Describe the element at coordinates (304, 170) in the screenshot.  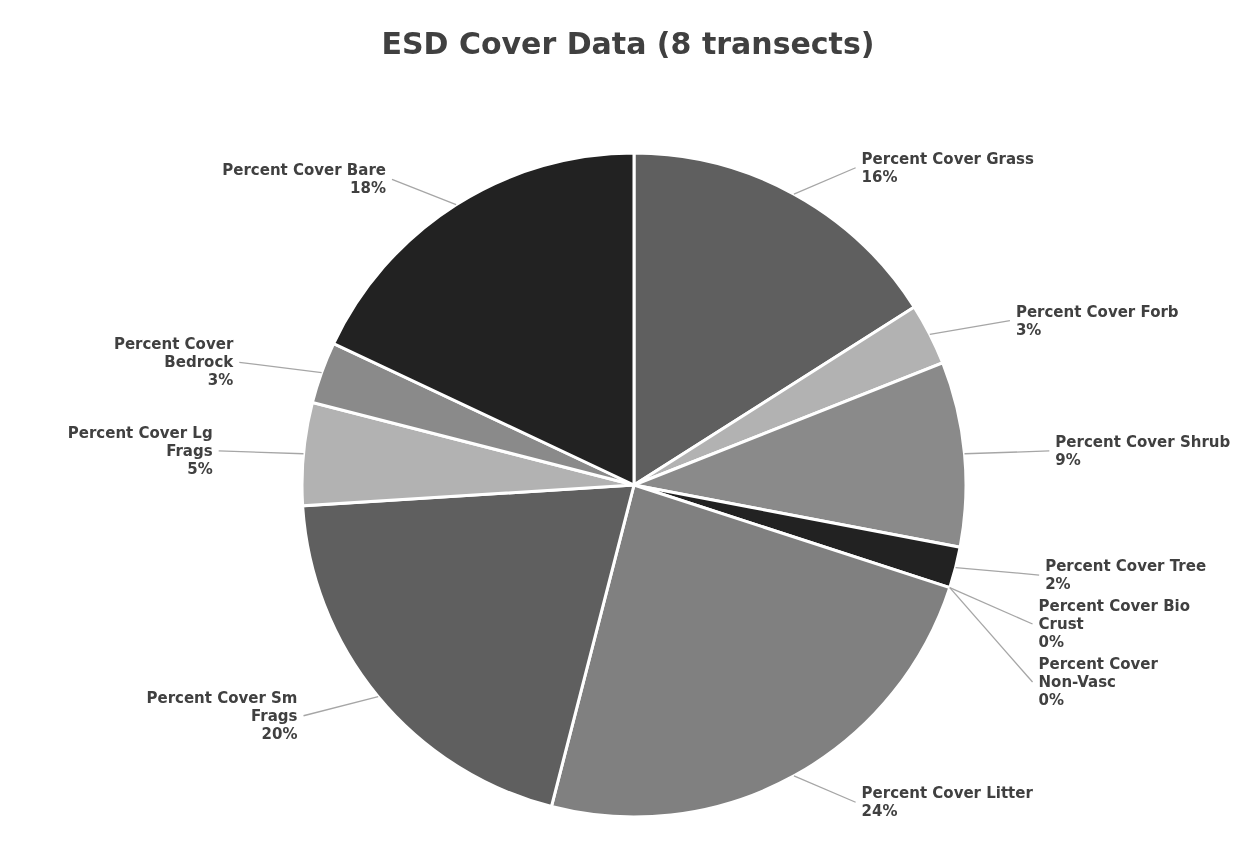
I see `slice-label: Percent Cover Bare` at that location.